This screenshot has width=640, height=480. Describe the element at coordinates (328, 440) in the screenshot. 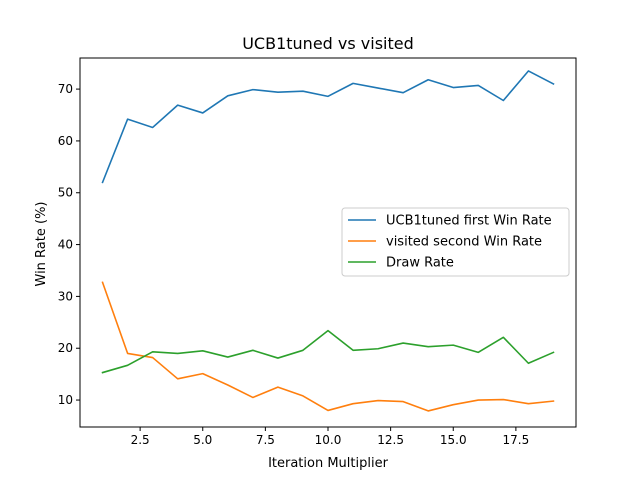

I see `x-tick-label: 10.0` at that location.